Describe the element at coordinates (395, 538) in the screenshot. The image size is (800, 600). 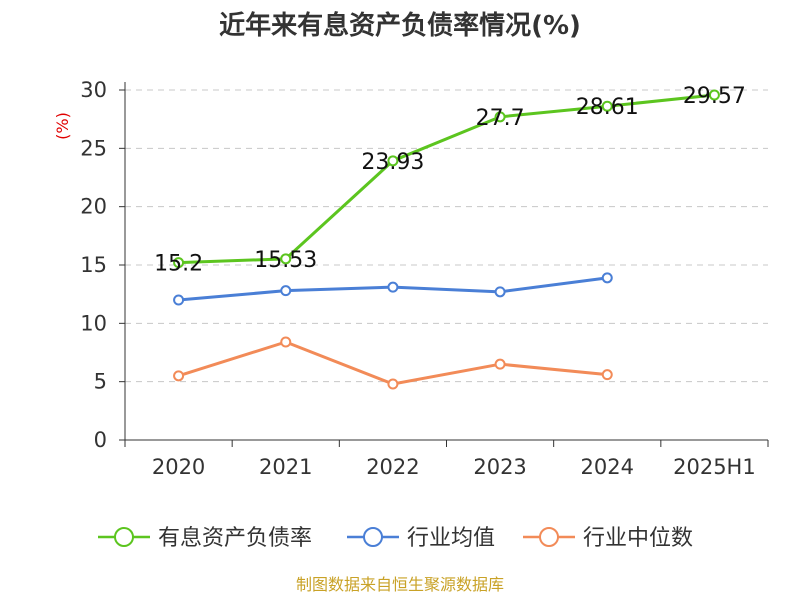
I see `legend: 有息资产负债率 行业均值 行业中位数` at that location.